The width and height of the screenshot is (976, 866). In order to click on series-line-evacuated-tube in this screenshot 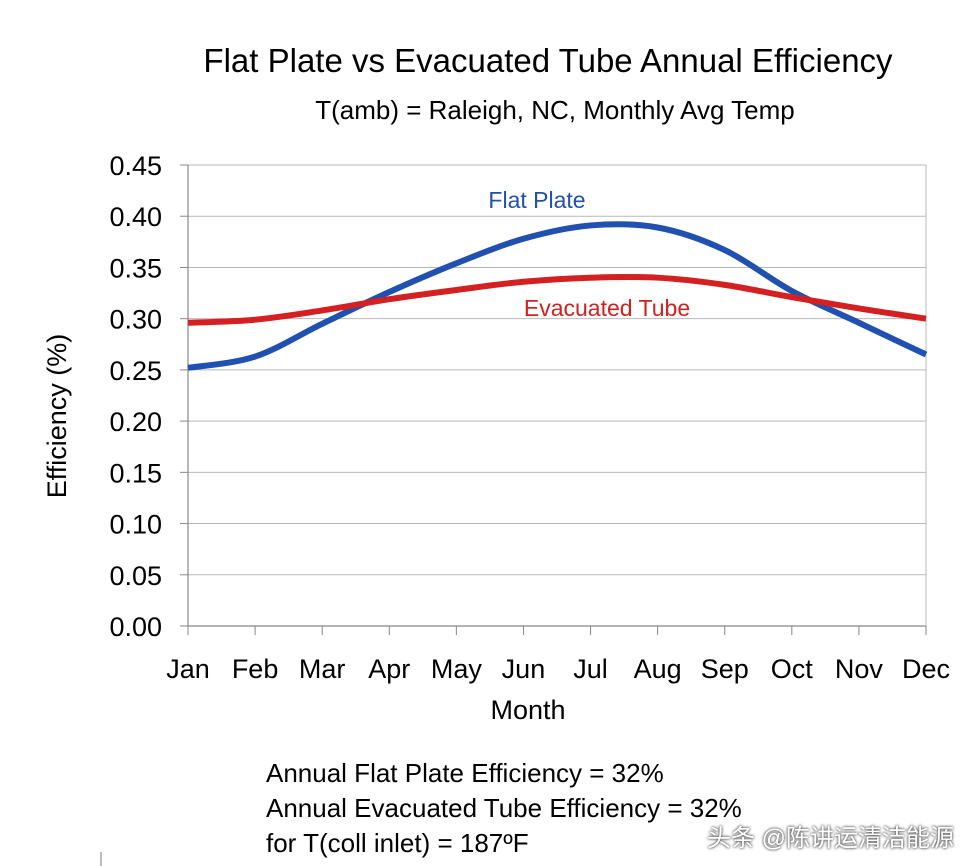, I will do `click(557, 299)`.